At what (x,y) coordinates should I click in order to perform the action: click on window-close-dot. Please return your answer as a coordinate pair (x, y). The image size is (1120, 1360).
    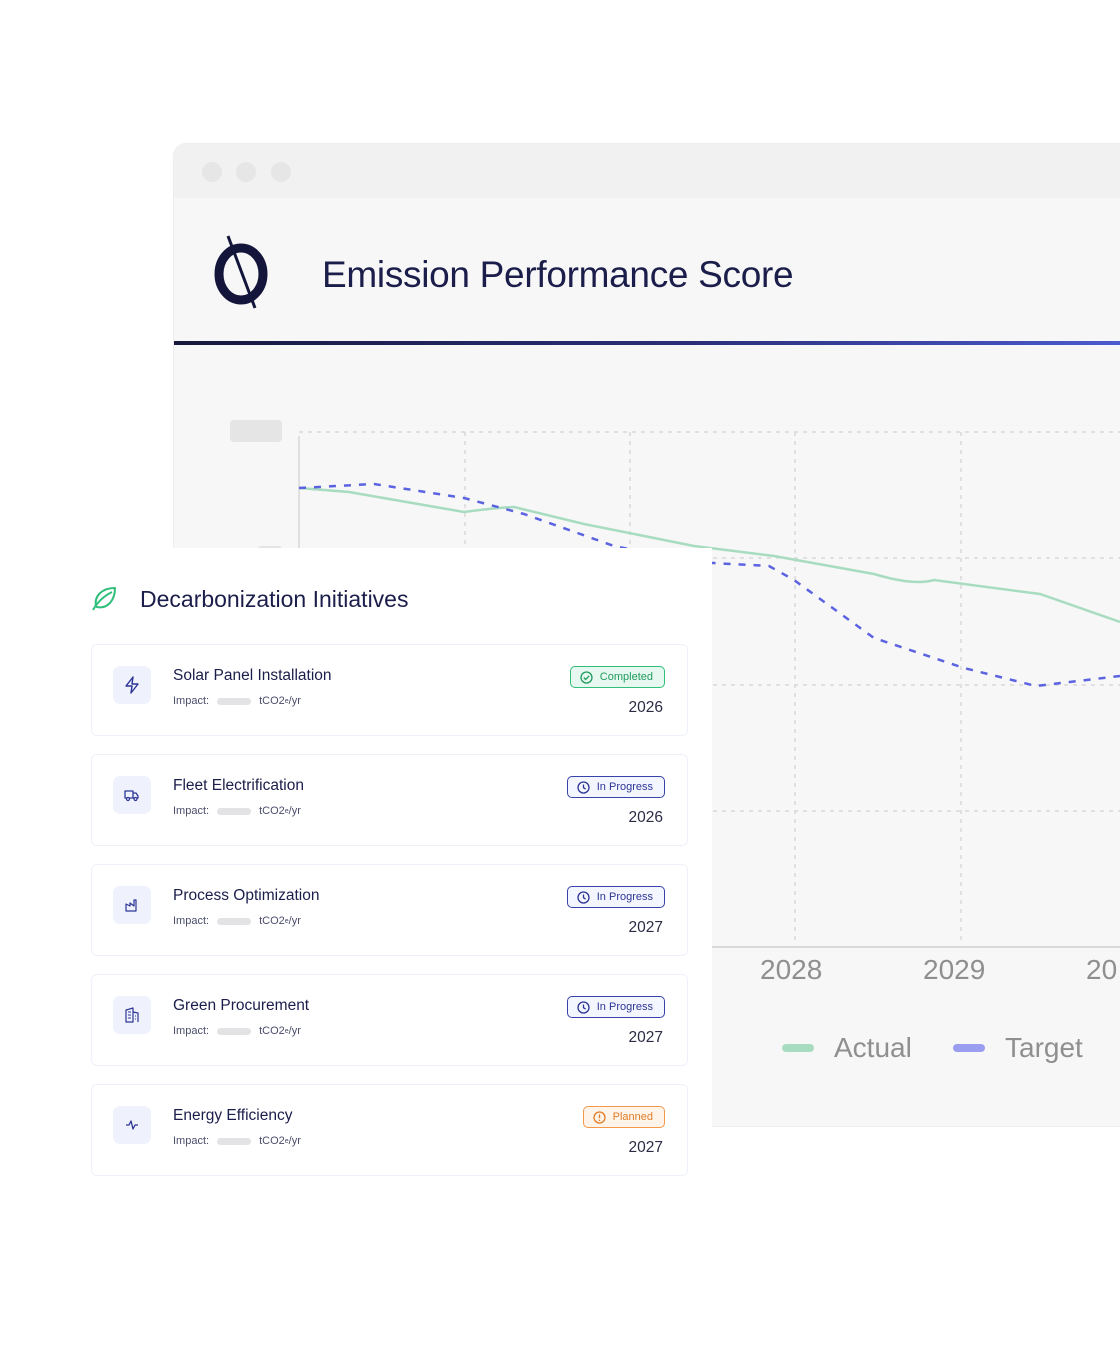
    Looking at the image, I should click on (212, 172).